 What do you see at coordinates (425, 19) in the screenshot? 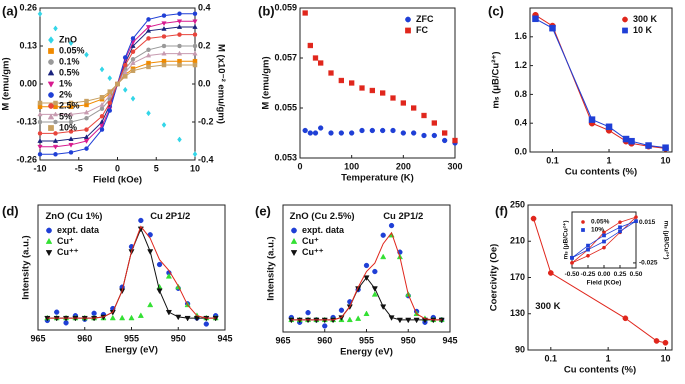
I see `legend-label: ZFC` at bounding box center [425, 19].